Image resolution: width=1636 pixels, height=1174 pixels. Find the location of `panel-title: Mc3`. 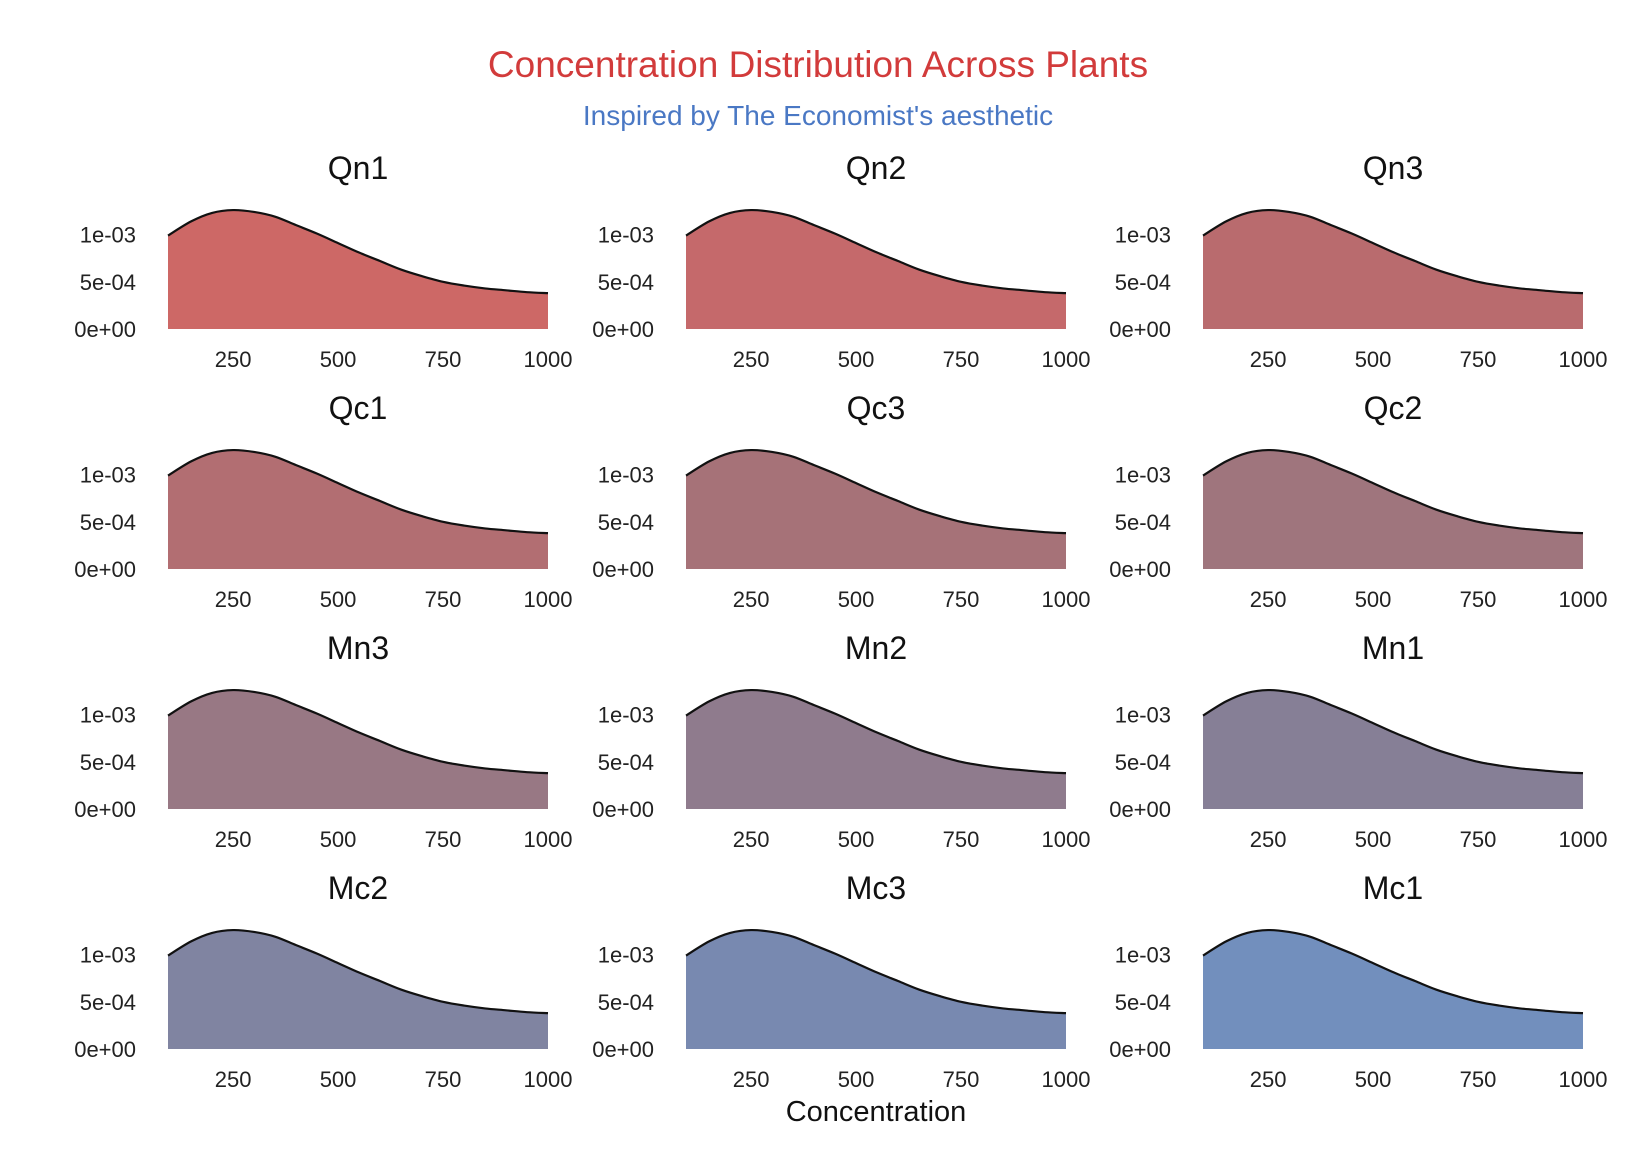

panel-title: Mc3 is located at coordinates (876, 888).